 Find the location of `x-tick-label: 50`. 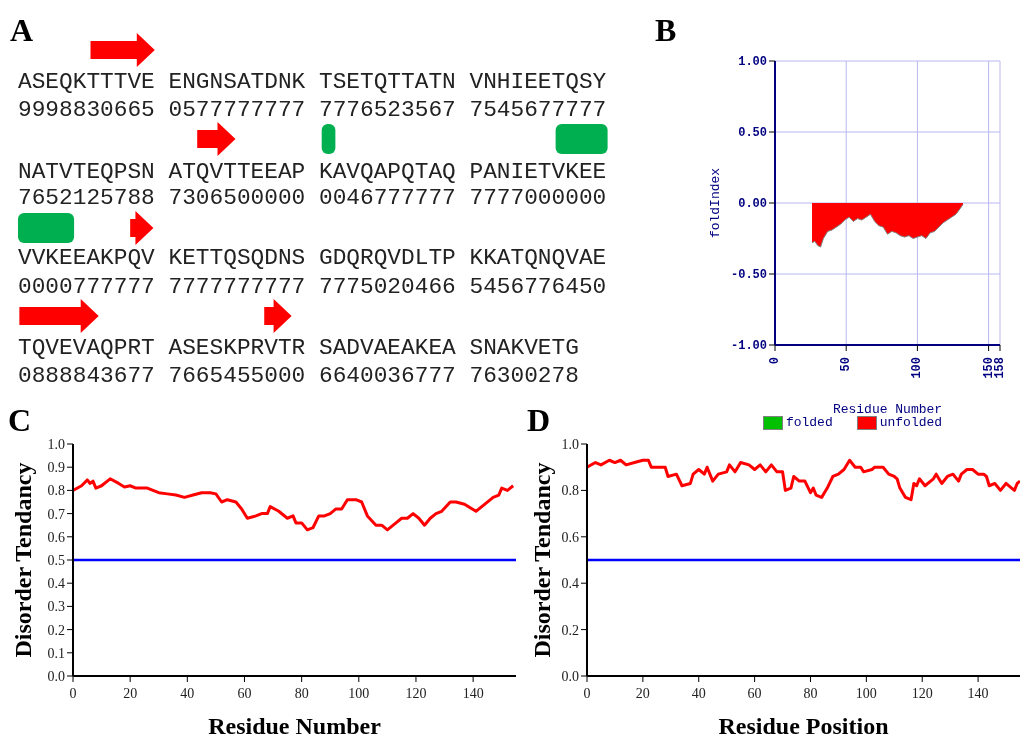

x-tick-label: 50 is located at coordinates (846, 364).